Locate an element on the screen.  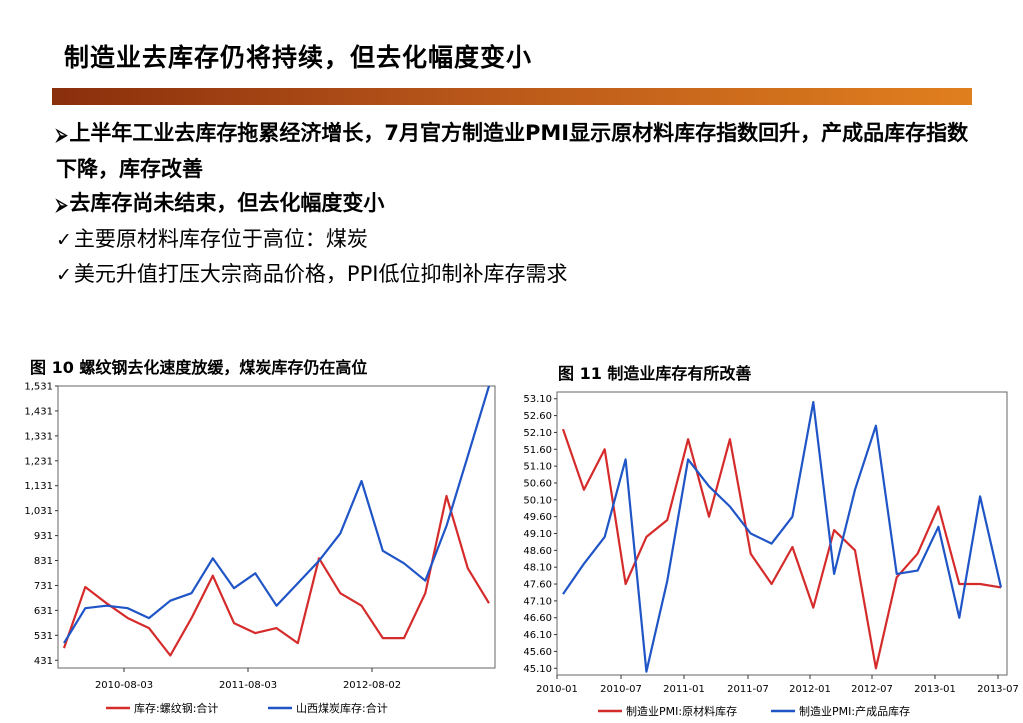
y-tick-label: 52.60 is located at coordinates (537, 416).